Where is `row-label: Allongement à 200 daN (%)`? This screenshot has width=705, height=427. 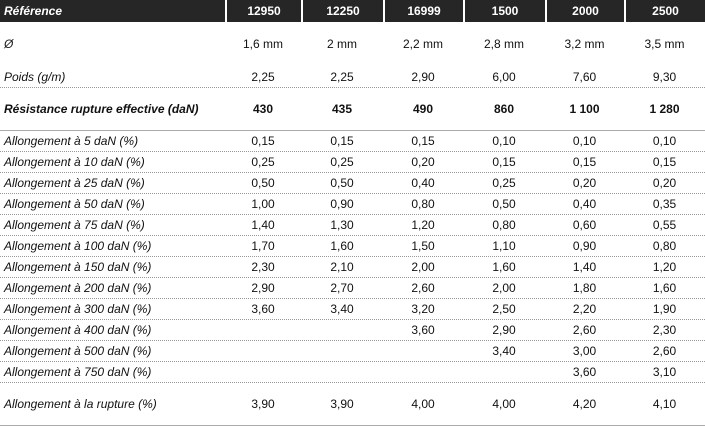
row-label: Allongement à 200 daN (%) is located at coordinates (78, 288).